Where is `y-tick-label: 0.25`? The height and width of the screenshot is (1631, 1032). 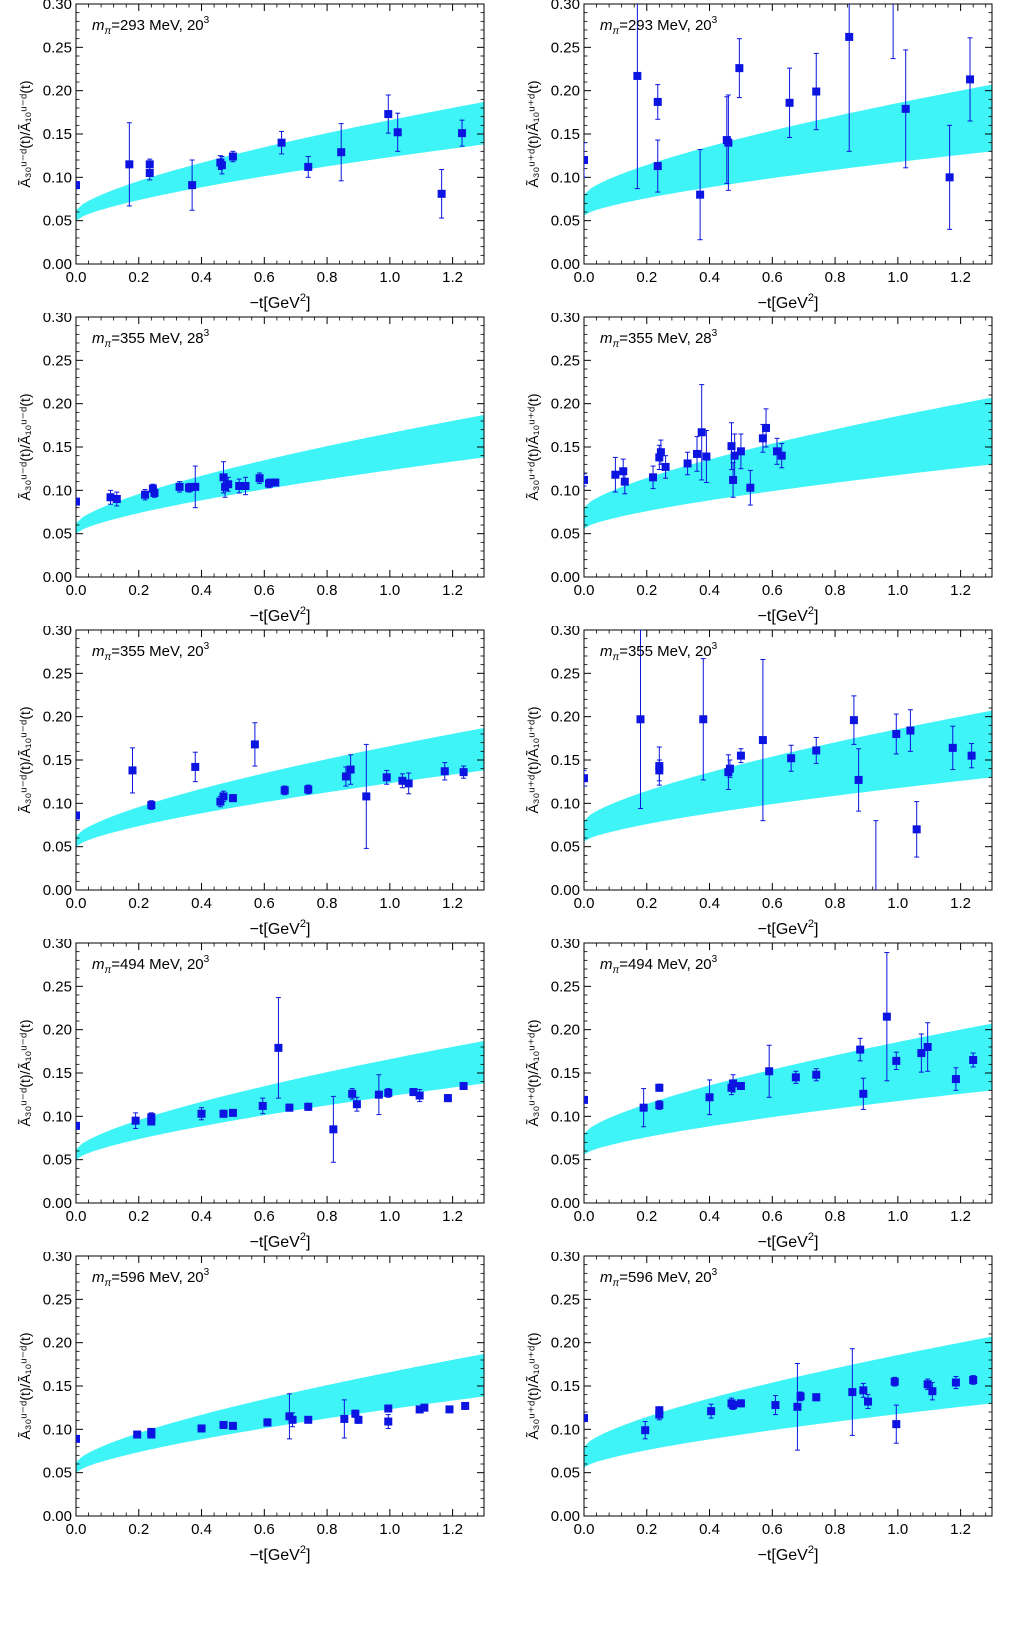 y-tick-label: 0.25 is located at coordinates (57, 1299).